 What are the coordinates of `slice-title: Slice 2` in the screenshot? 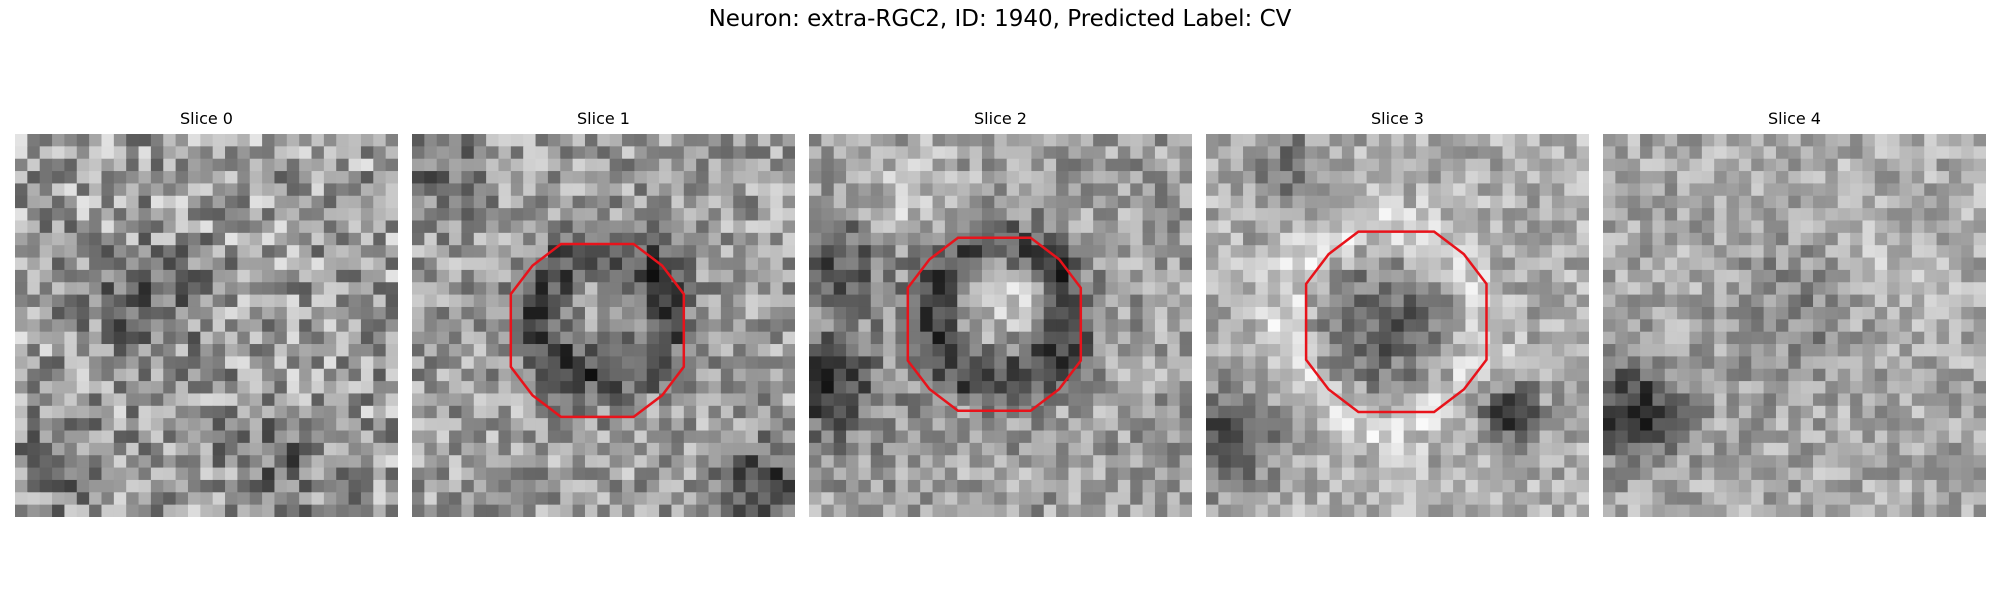 It's located at (1000, 118).